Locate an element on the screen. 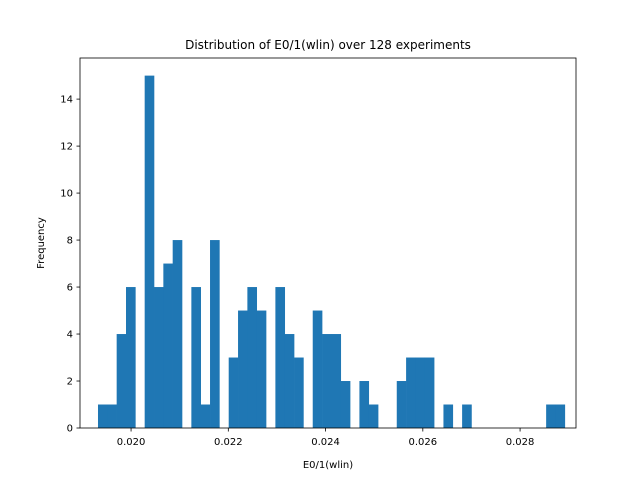  y-tick-label: 10 is located at coordinates (66, 194).